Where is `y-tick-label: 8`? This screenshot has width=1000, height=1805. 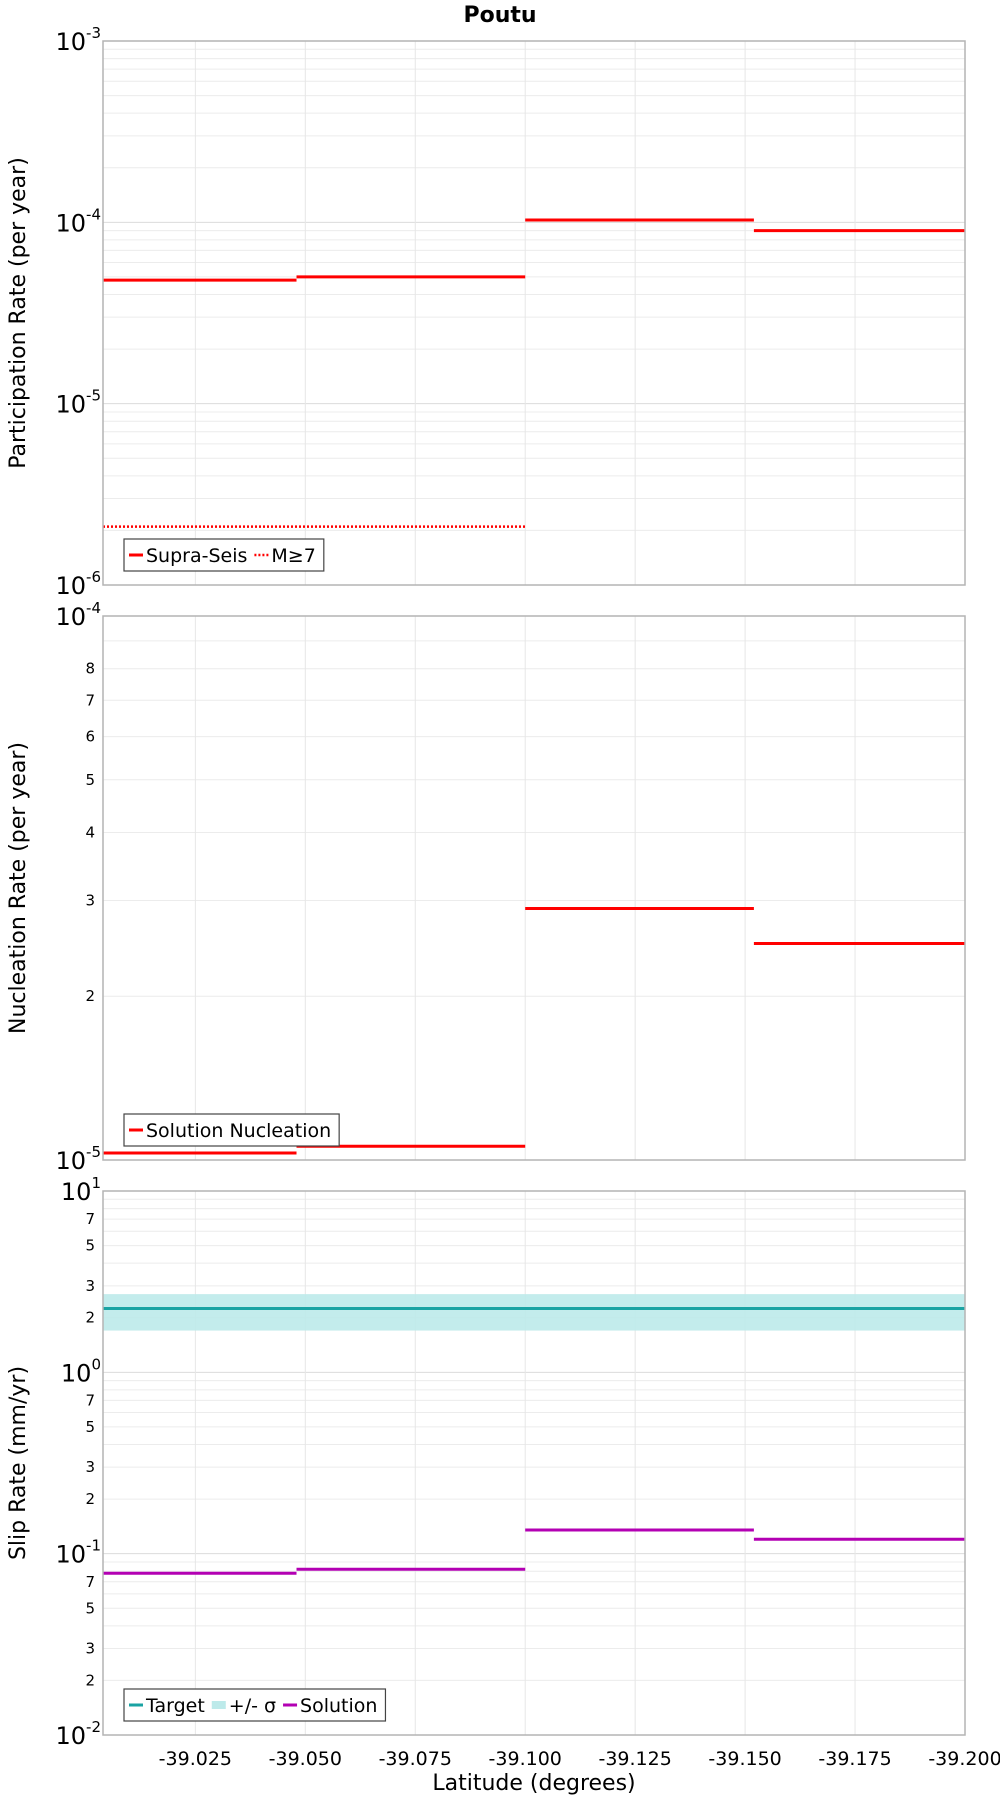
y-tick-label: 8 is located at coordinates (90, 669).